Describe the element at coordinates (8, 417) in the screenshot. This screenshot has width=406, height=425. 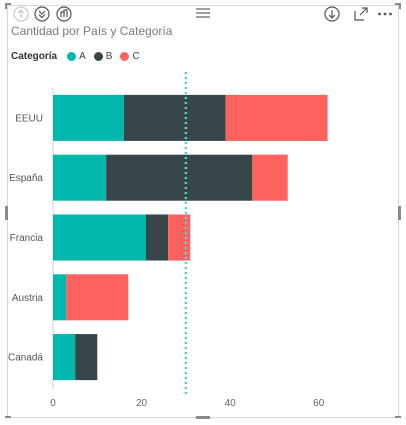
I see `resize-handle-bottom-left` at that location.